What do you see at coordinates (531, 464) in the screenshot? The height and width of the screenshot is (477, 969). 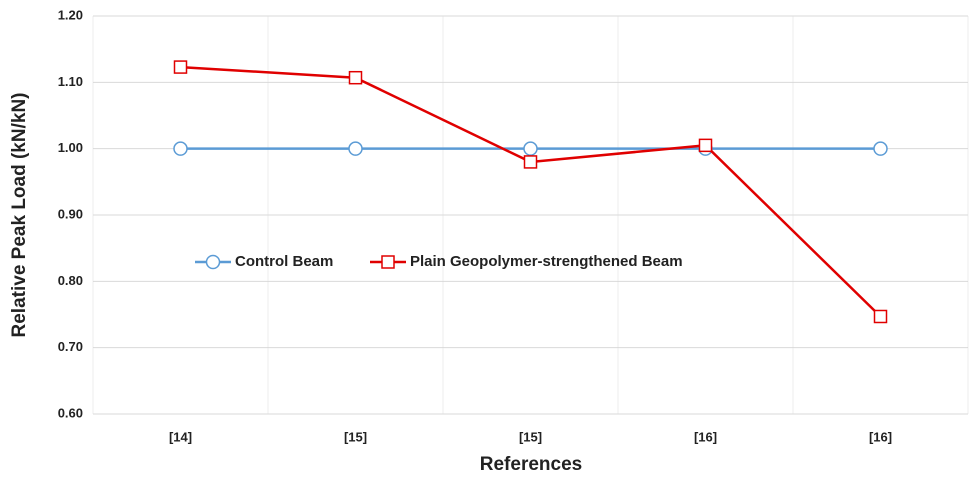 I see `x-axis-title: References` at bounding box center [531, 464].